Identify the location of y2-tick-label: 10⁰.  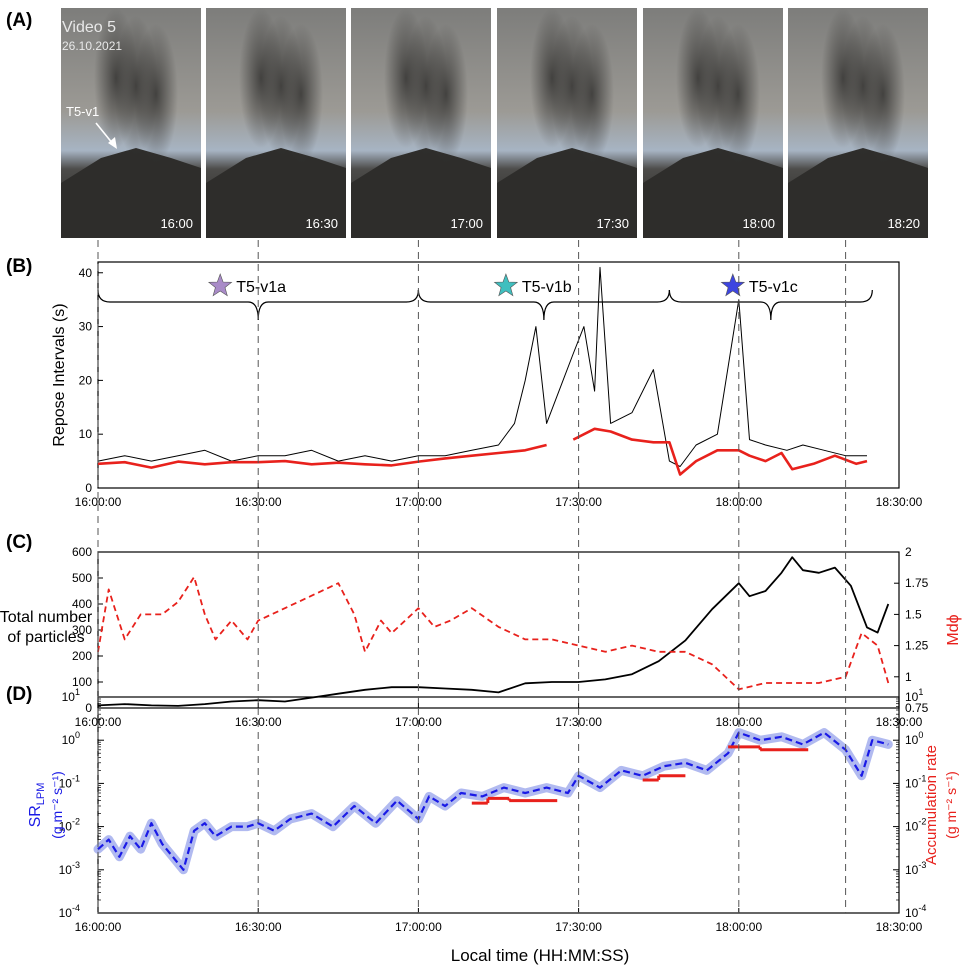
(914, 738).